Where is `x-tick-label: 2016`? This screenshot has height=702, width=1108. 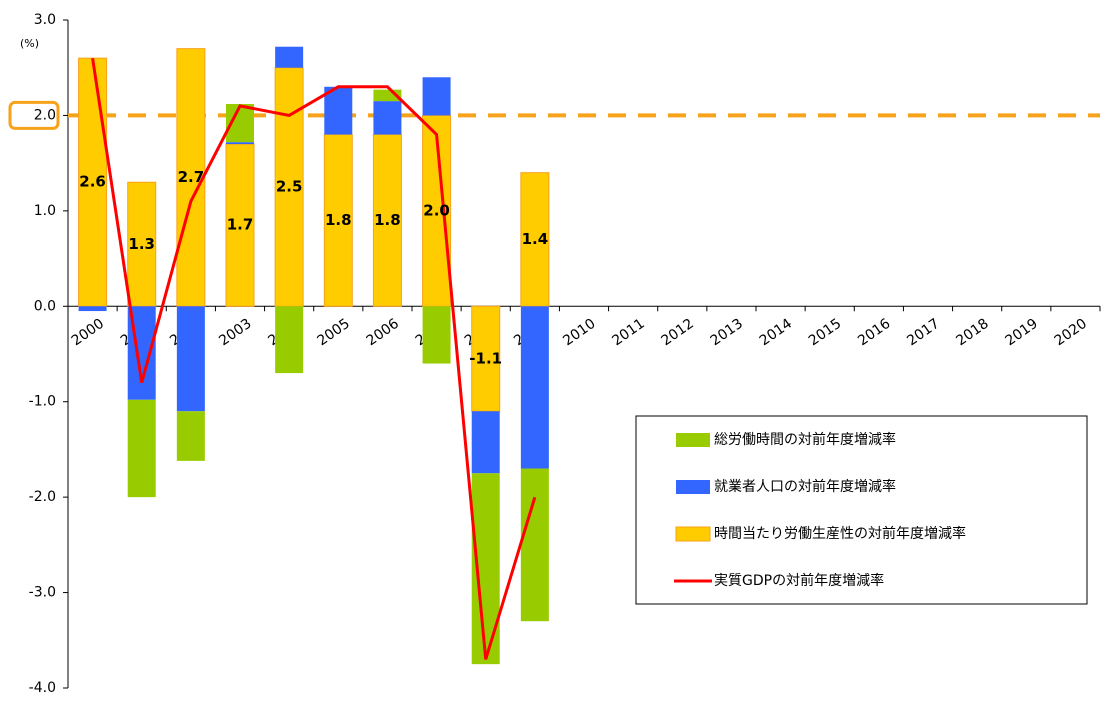 x-tick-label: 2016 is located at coordinates (874, 333).